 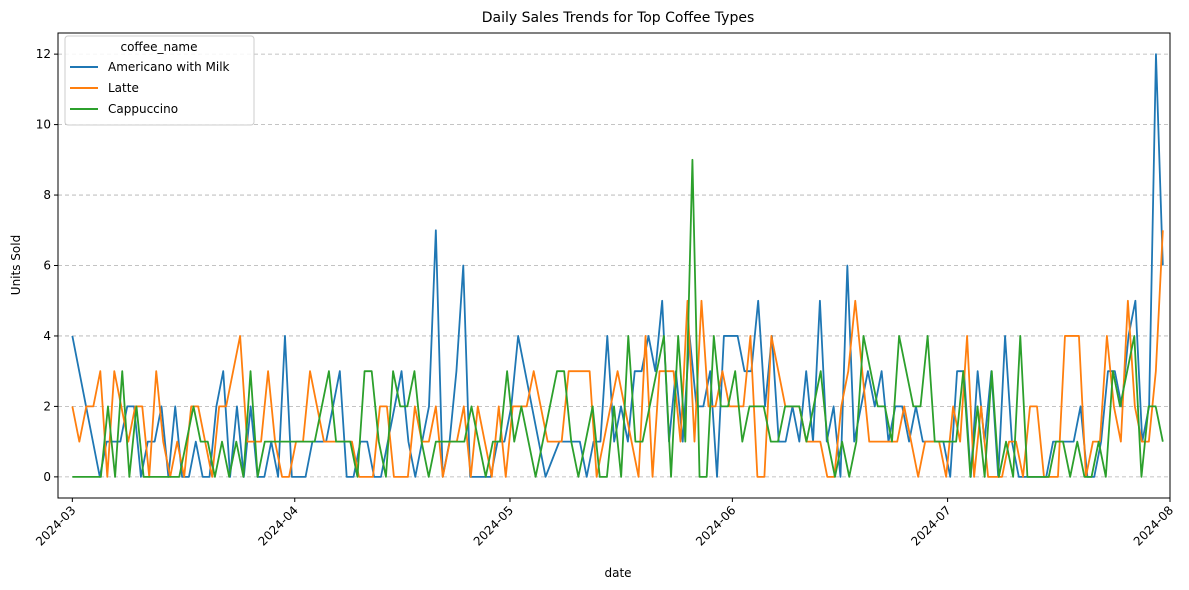 What do you see at coordinates (47, 477) in the screenshot?
I see `y-tick-label: 0` at bounding box center [47, 477].